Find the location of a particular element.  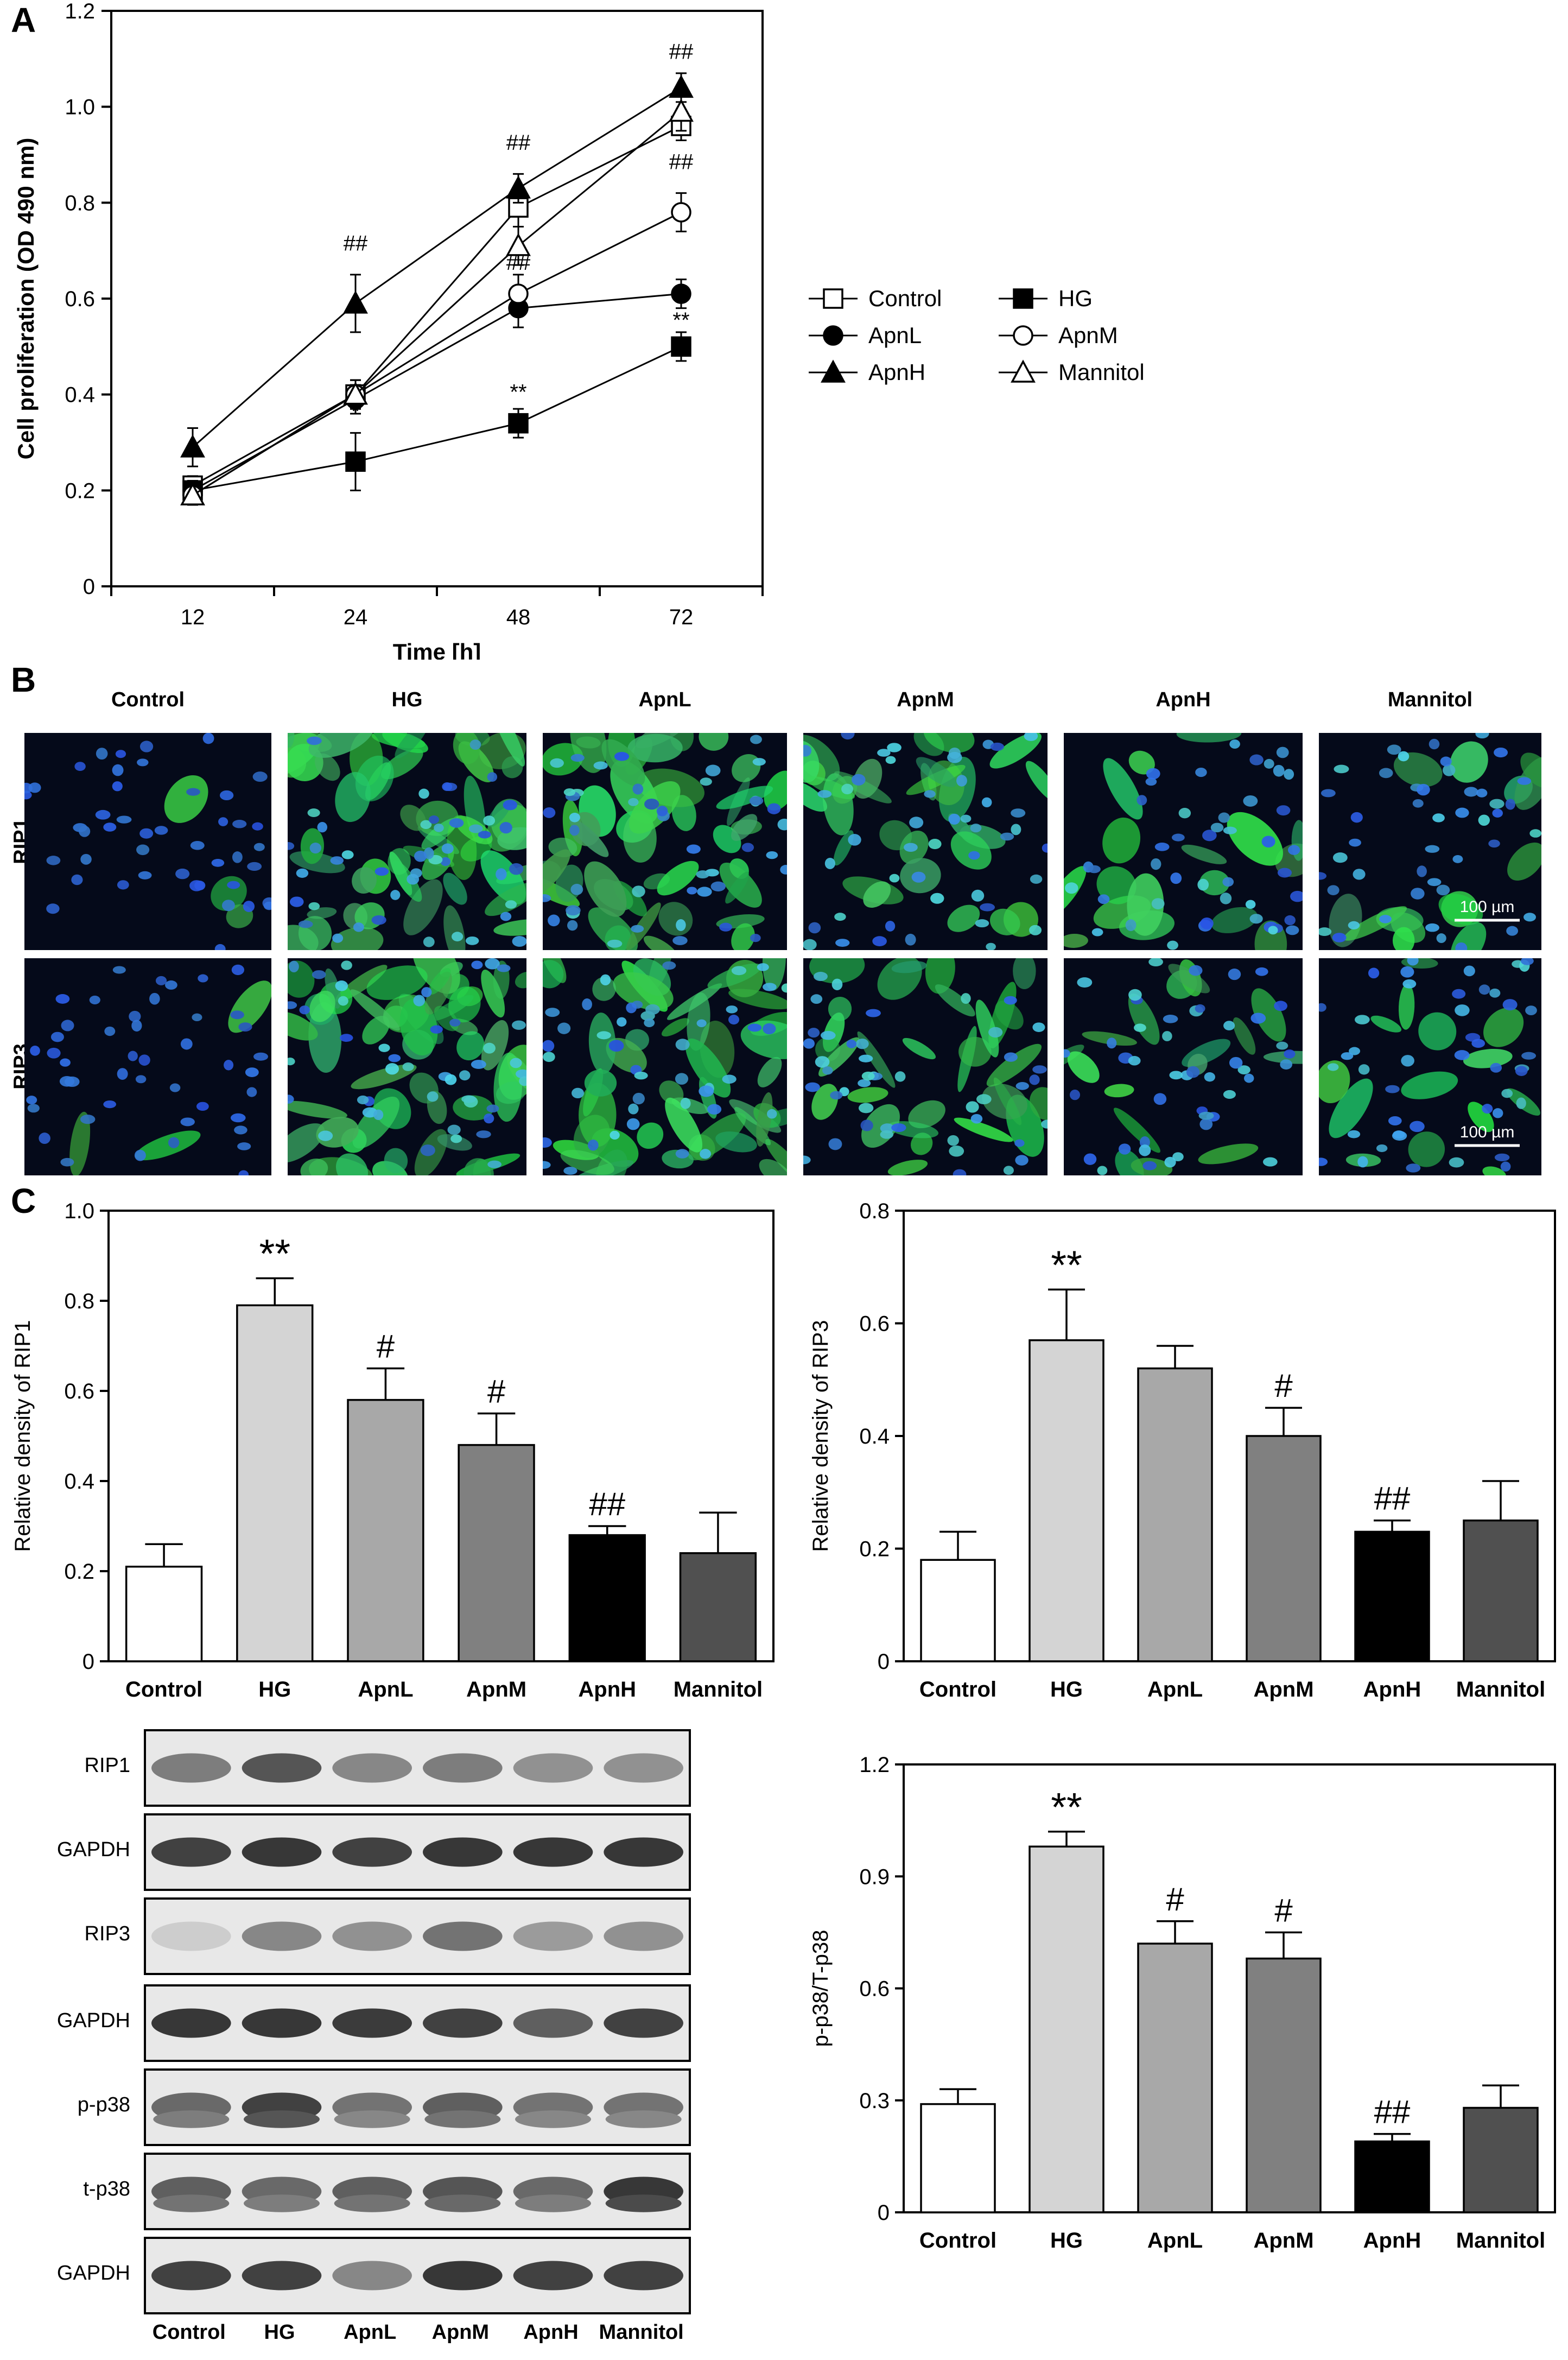

micrograph-column-label: ApnH is located at coordinates (1183, 699).